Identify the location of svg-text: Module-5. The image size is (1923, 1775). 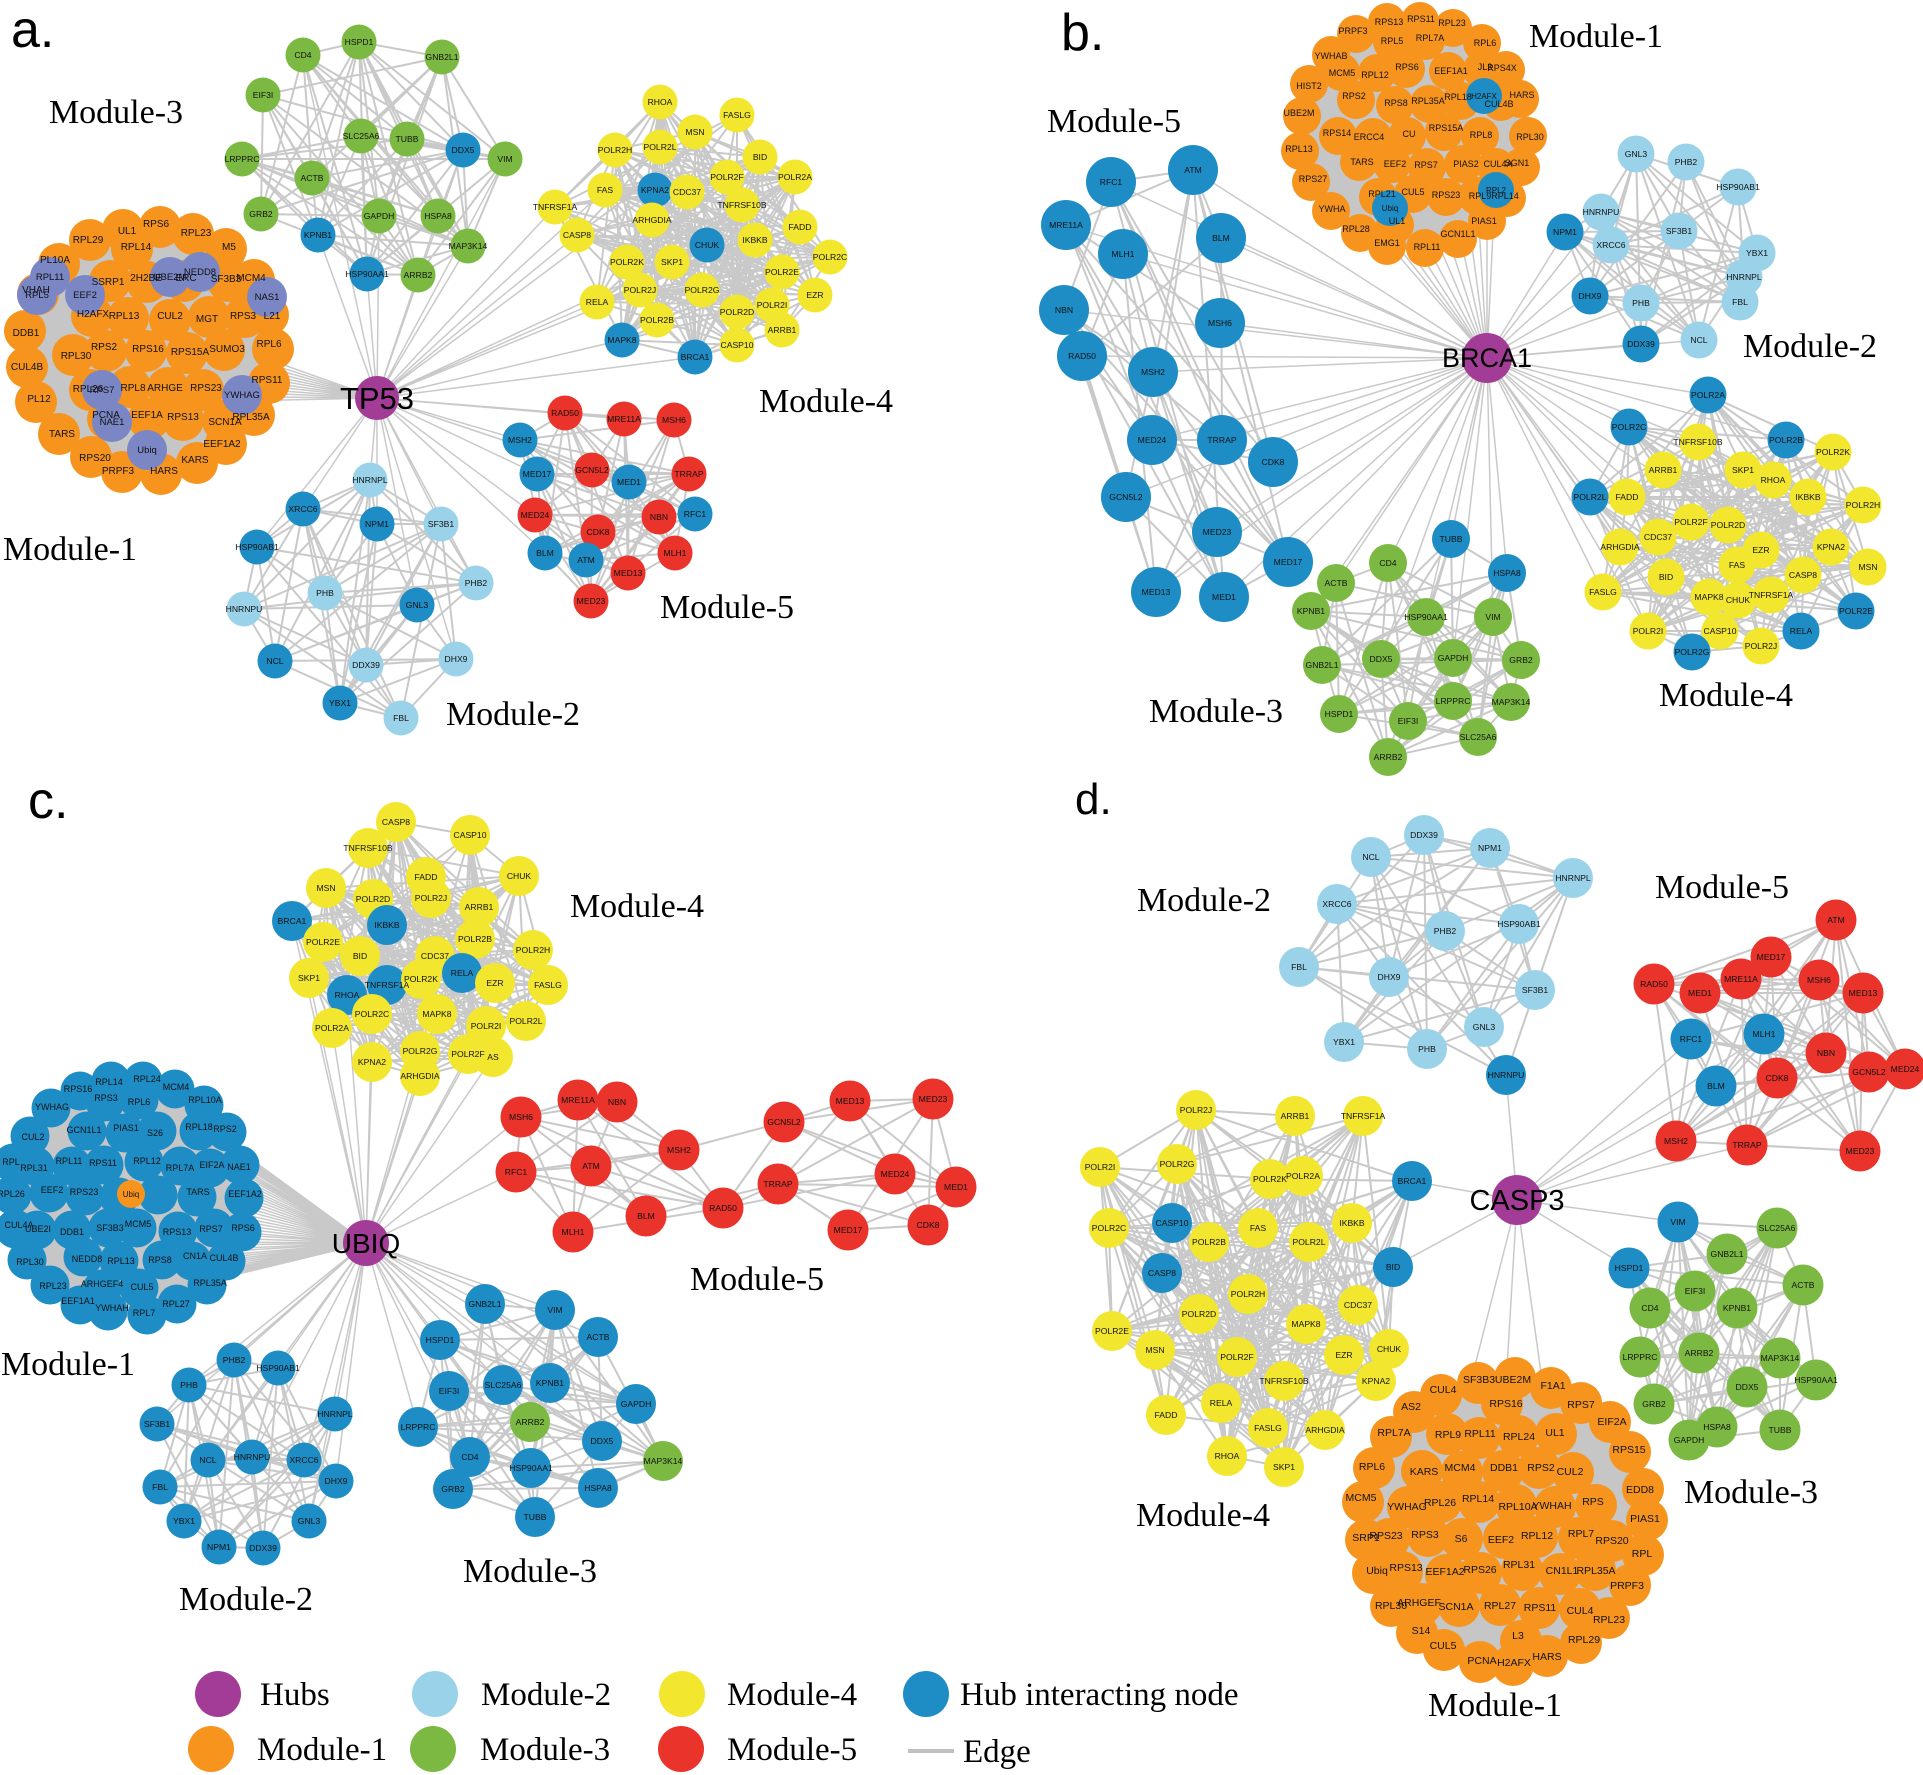
(792, 1750).